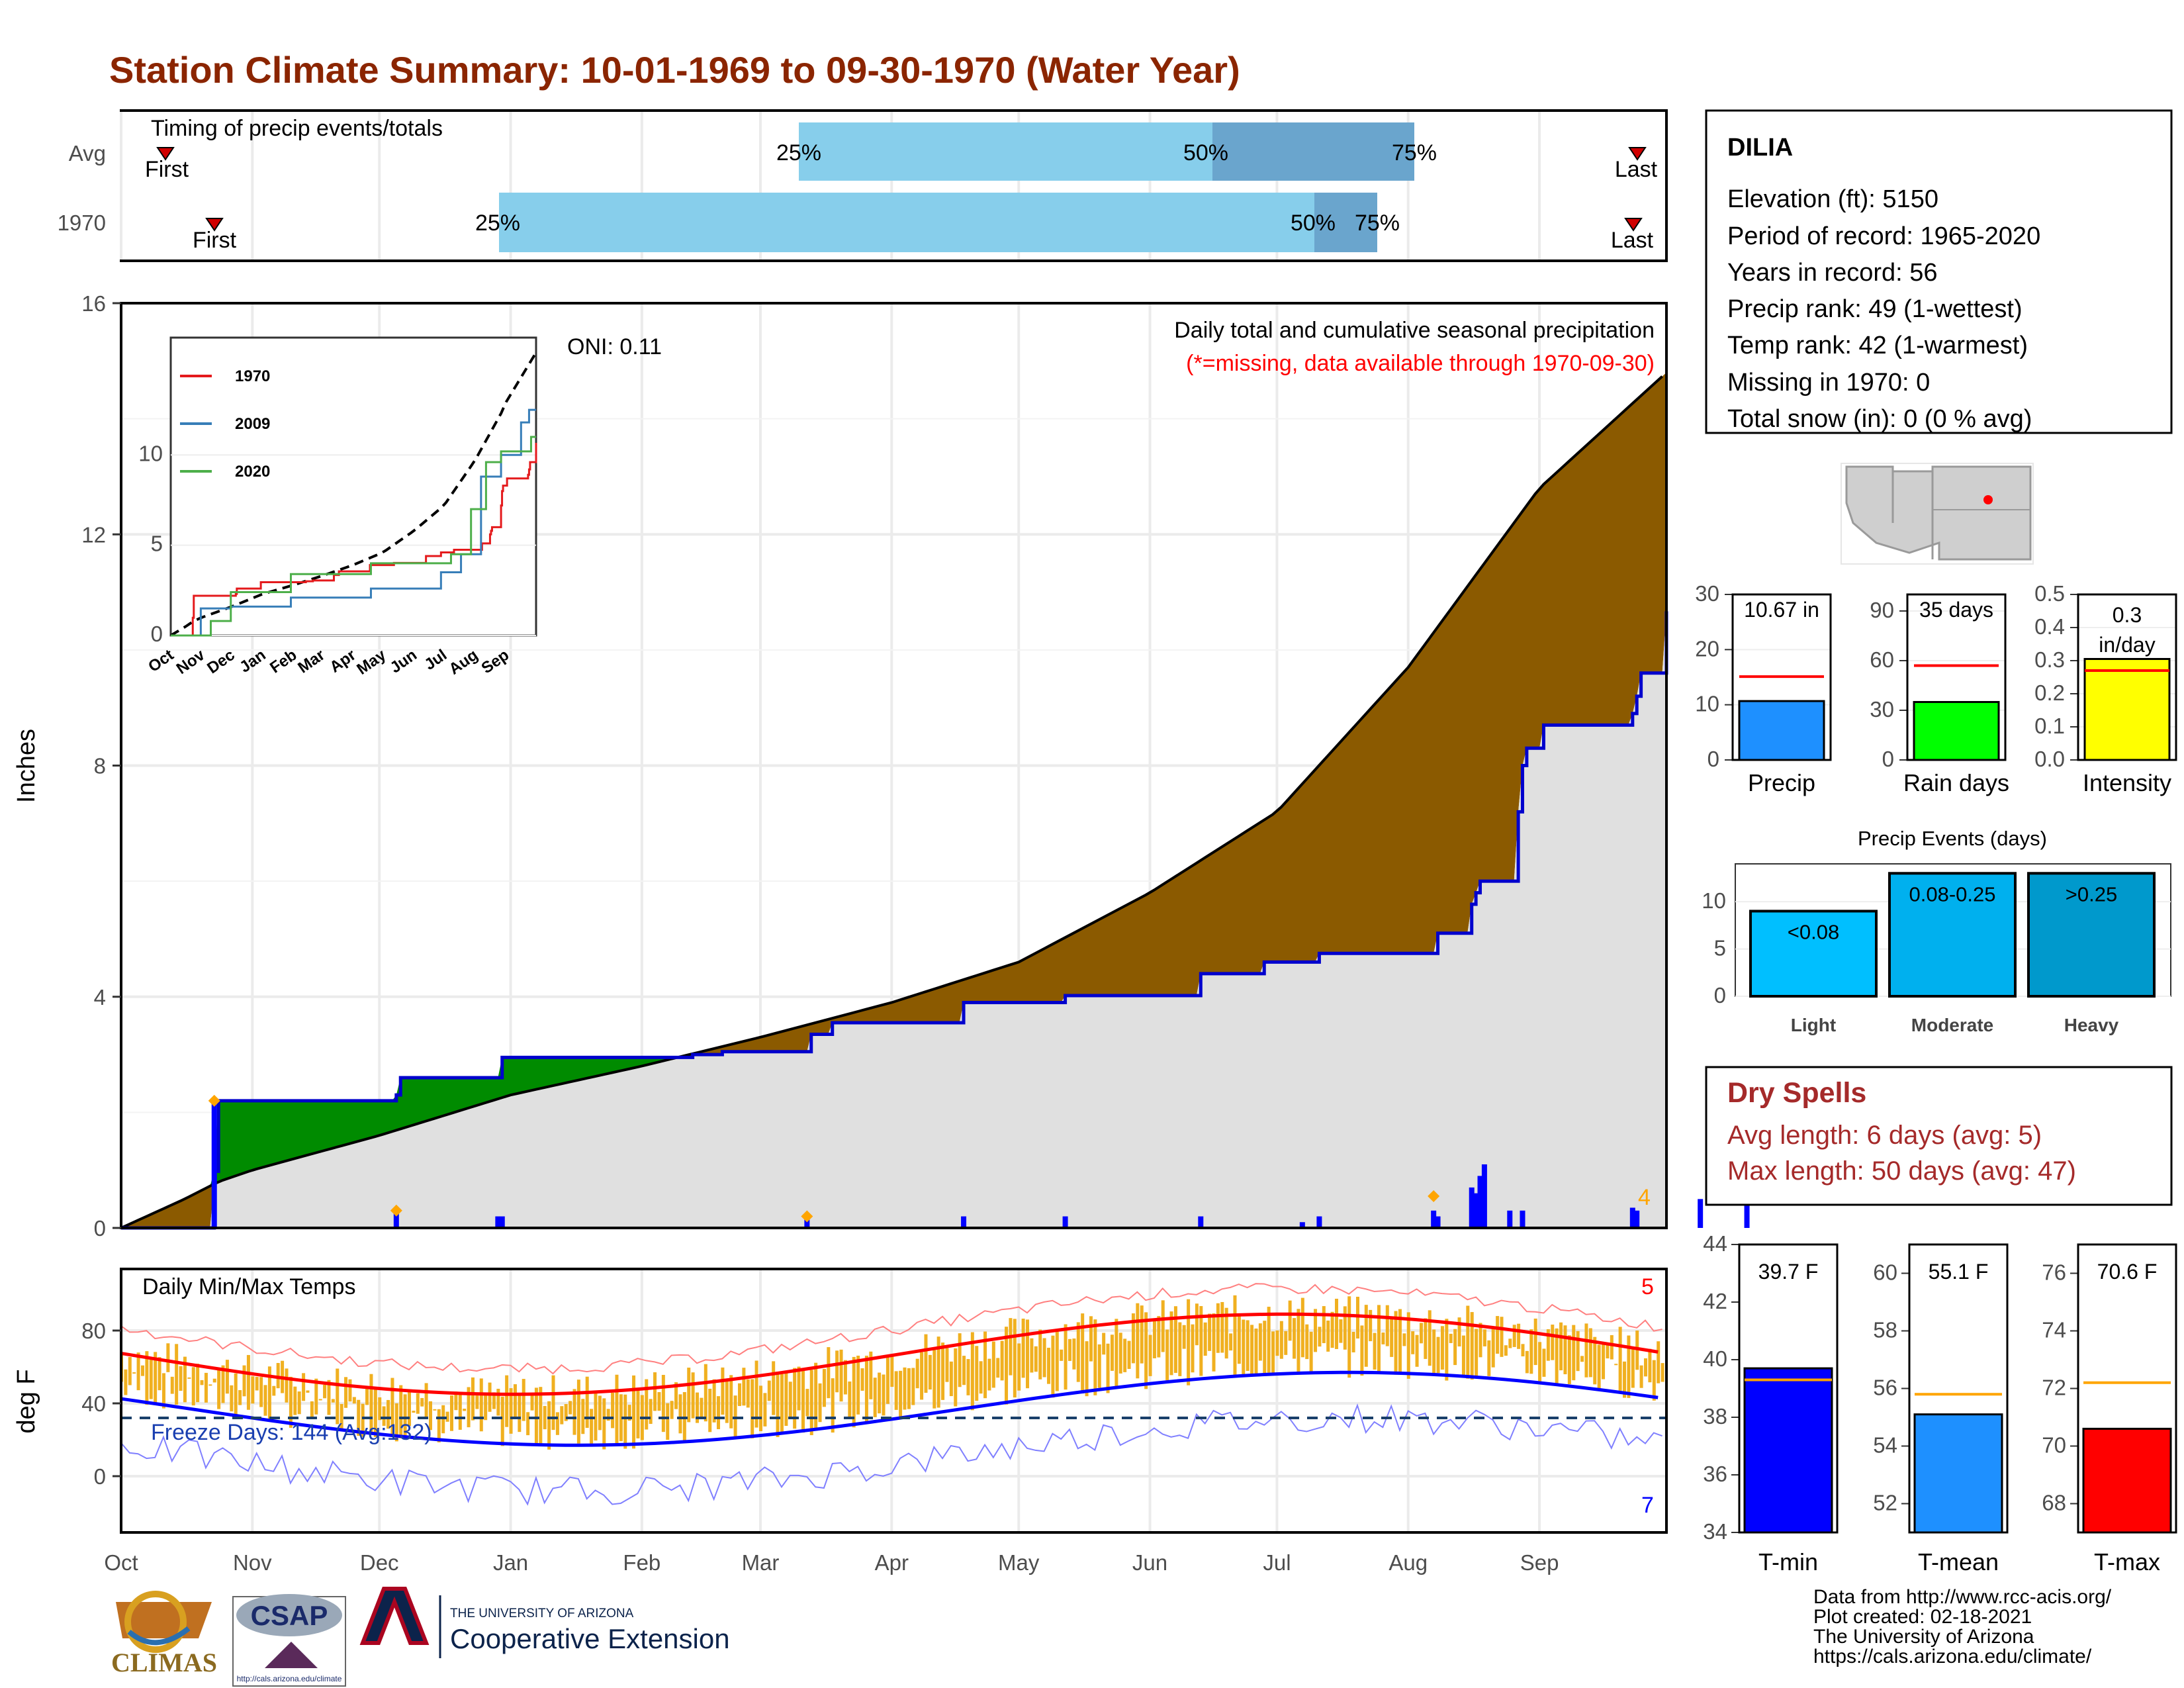  What do you see at coordinates (1814, 931) in the screenshot?
I see `events-bin-label: <0.08` at bounding box center [1814, 931].